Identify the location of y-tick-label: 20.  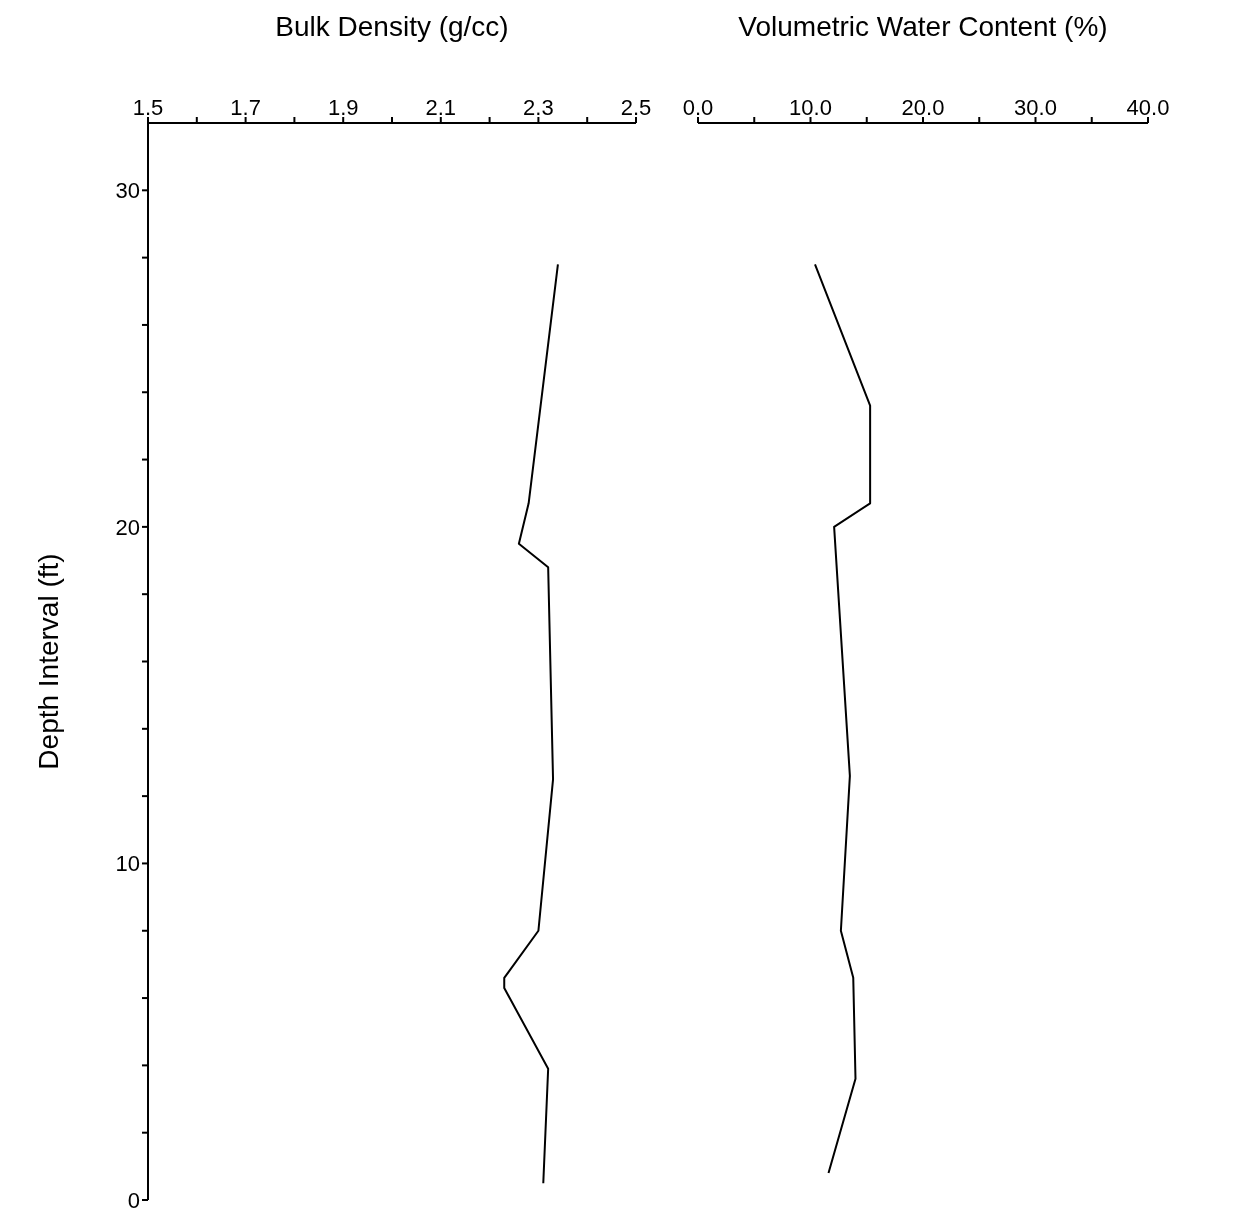
(127, 527).